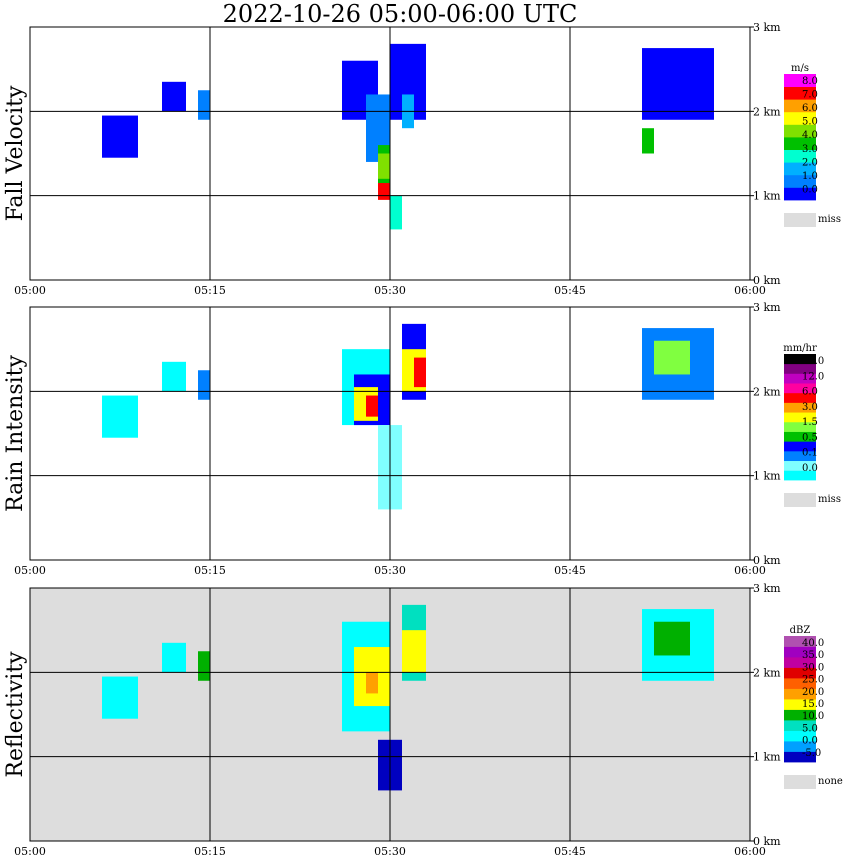 Image resolution: width=850 pixels, height=868 pixels. Describe the element at coordinates (800, 348) in the screenshot. I see `rain-intensity-legend-unit: mm/hr` at that location.